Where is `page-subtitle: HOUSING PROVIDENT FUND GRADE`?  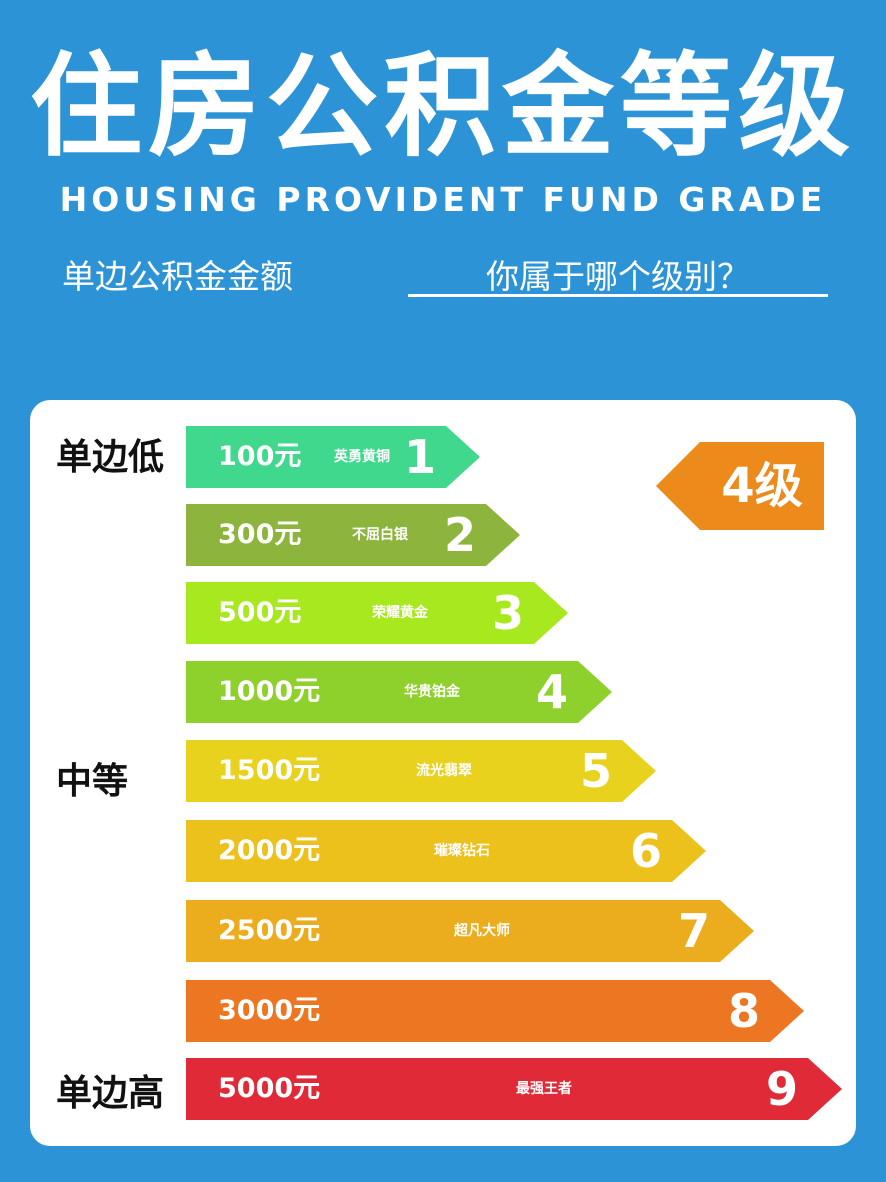 page-subtitle: HOUSING PROVIDENT FUND GRADE is located at coordinates (443, 199).